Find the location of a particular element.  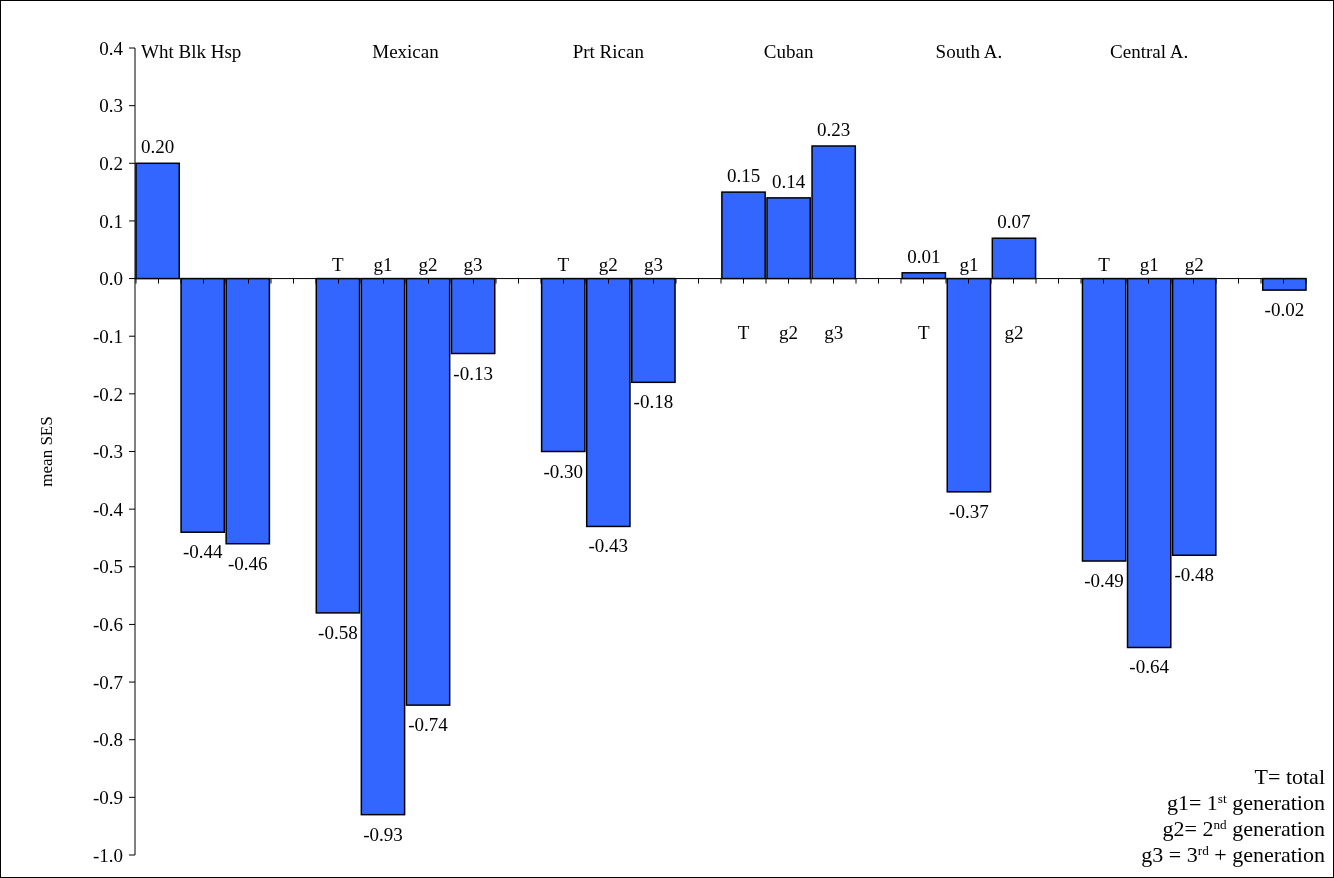

data-label: -0.18 is located at coordinates (653, 402).